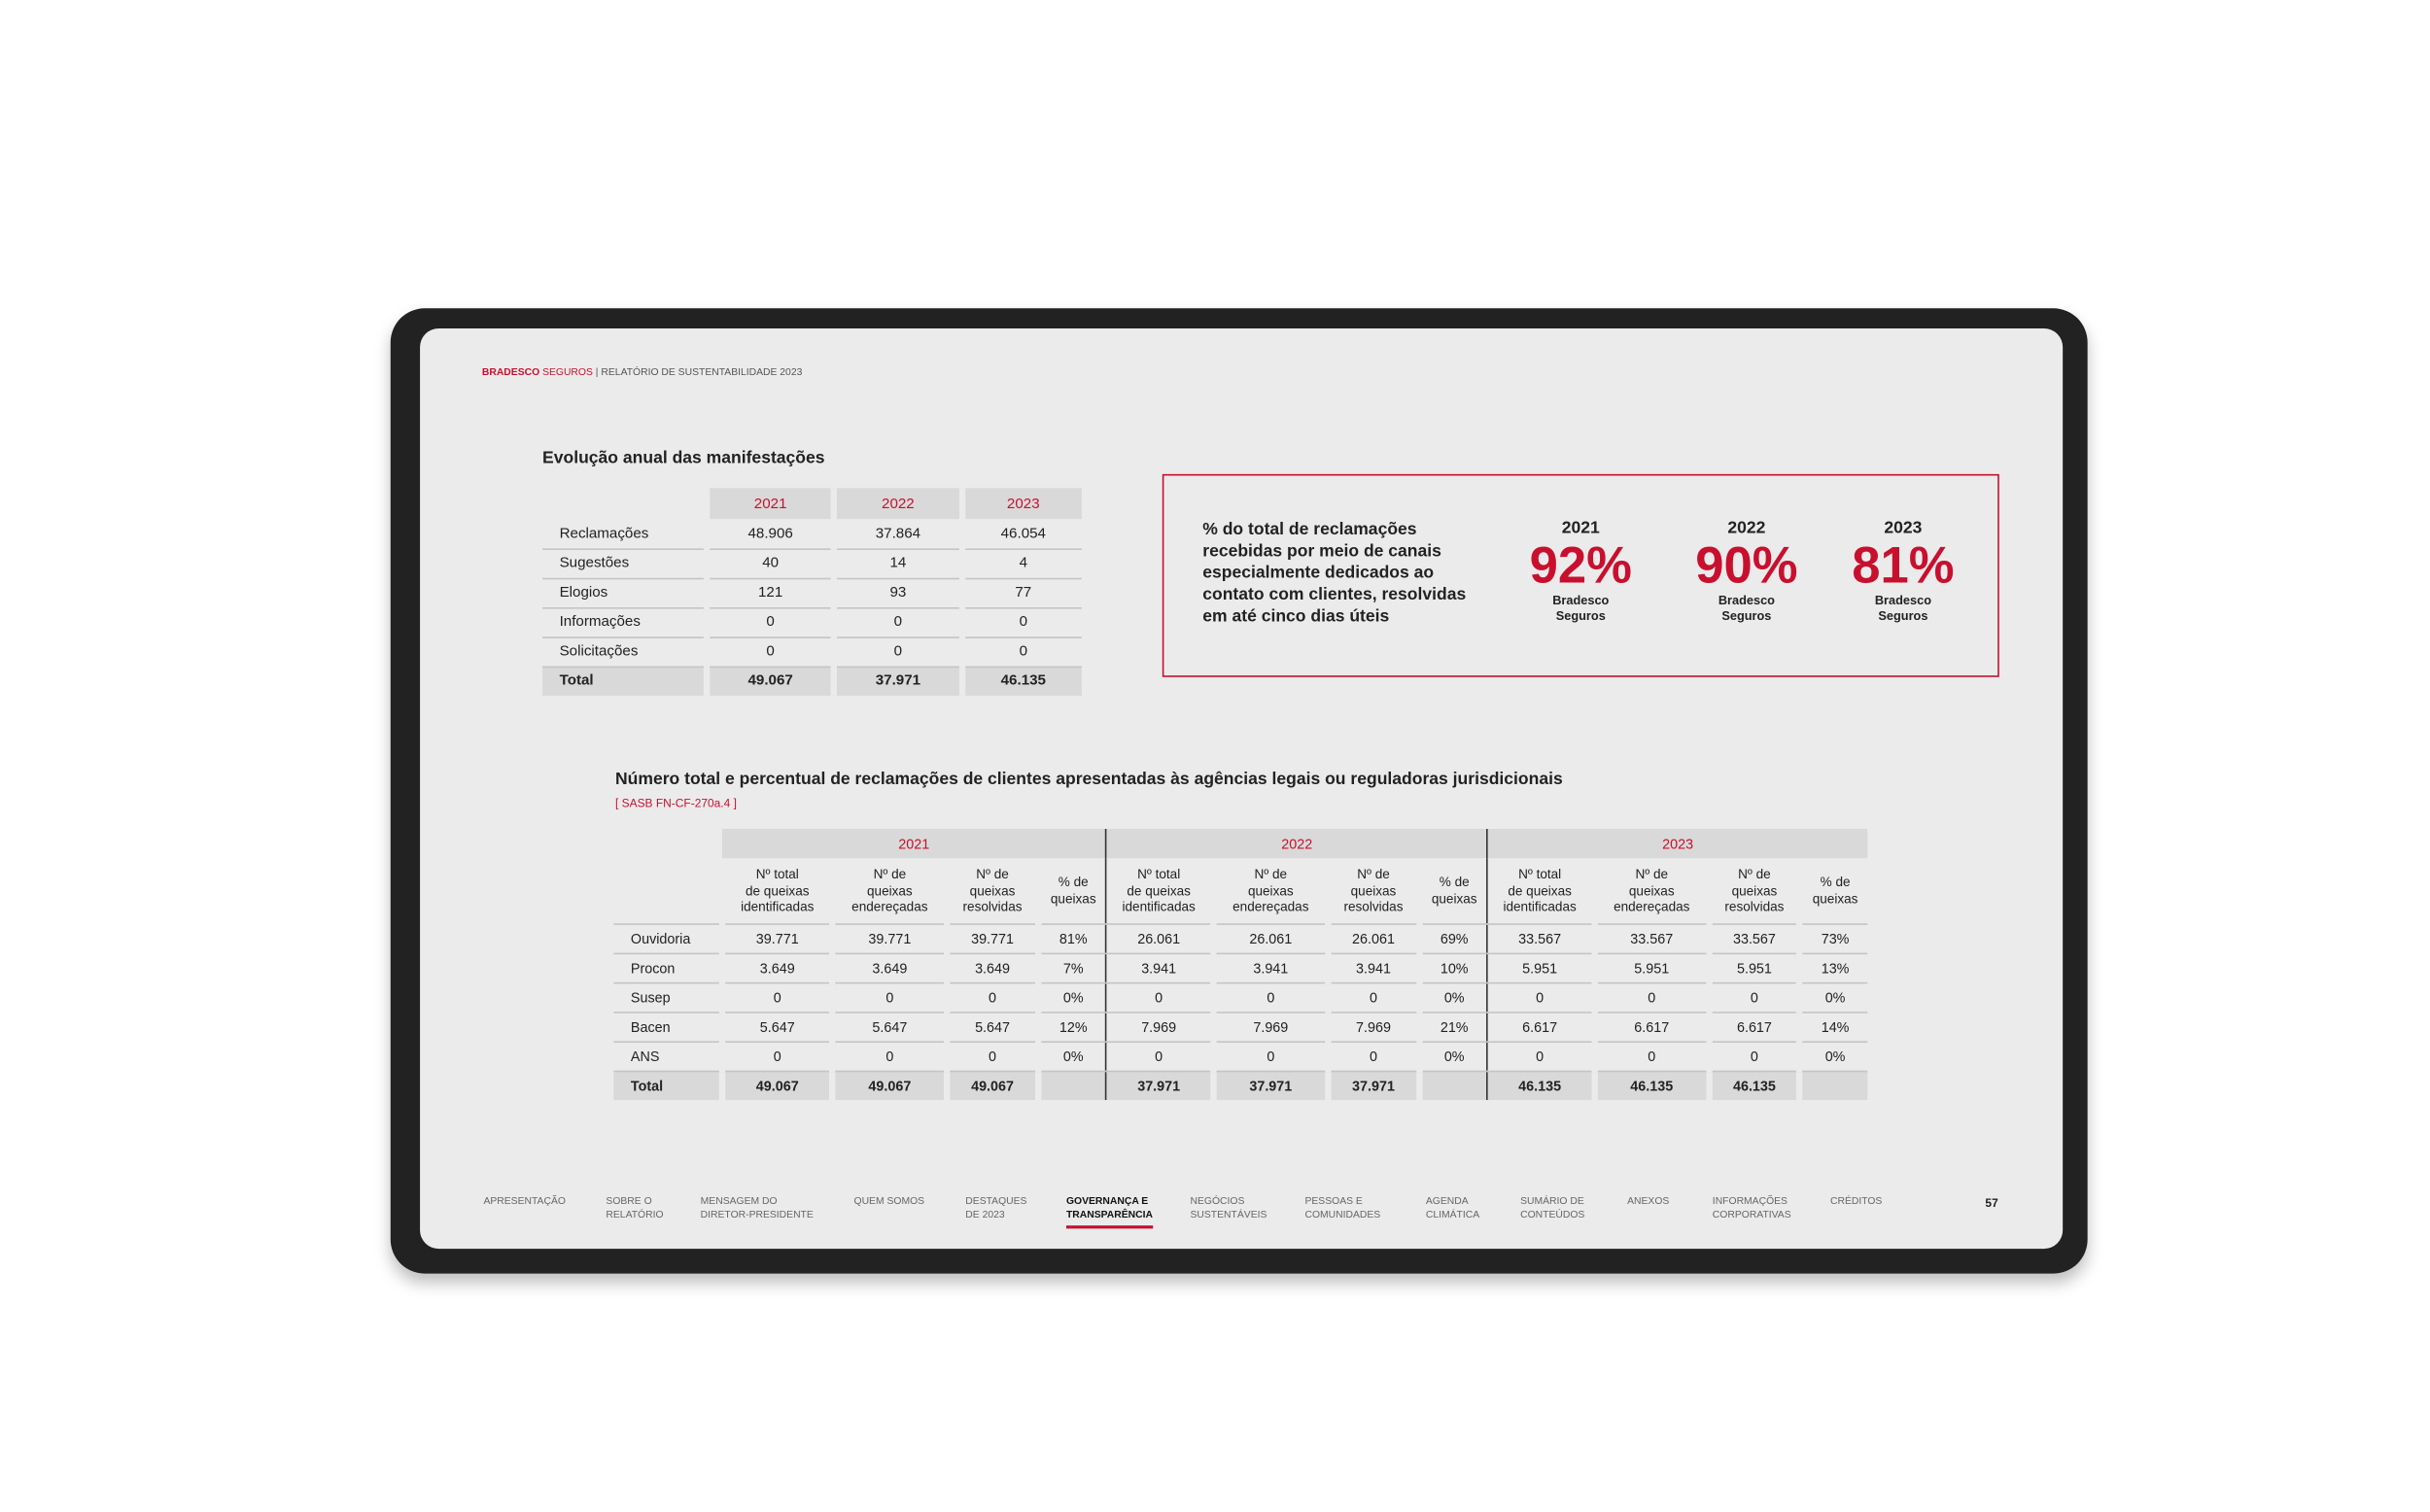 The image size is (2430, 1512). Describe the element at coordinates (1070, 1028) in the screenshot. I see `cell: 12%` at that location.